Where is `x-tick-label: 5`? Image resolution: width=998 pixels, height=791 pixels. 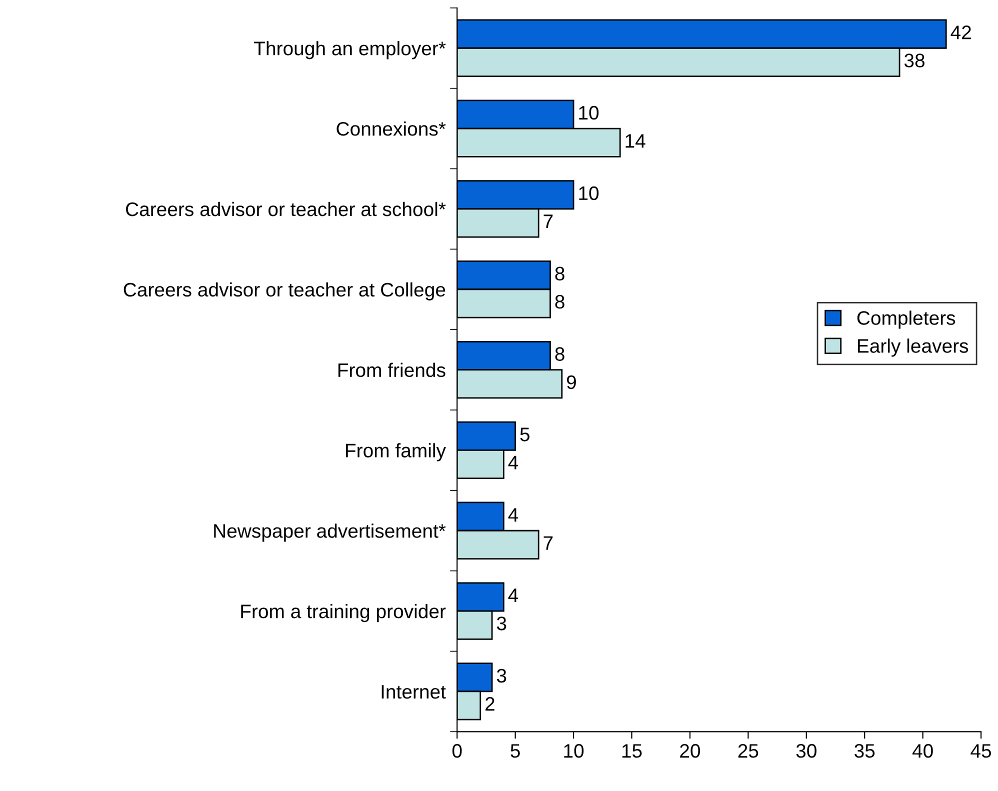 x-tick-label: 5 is located at coordinates (515, 751).